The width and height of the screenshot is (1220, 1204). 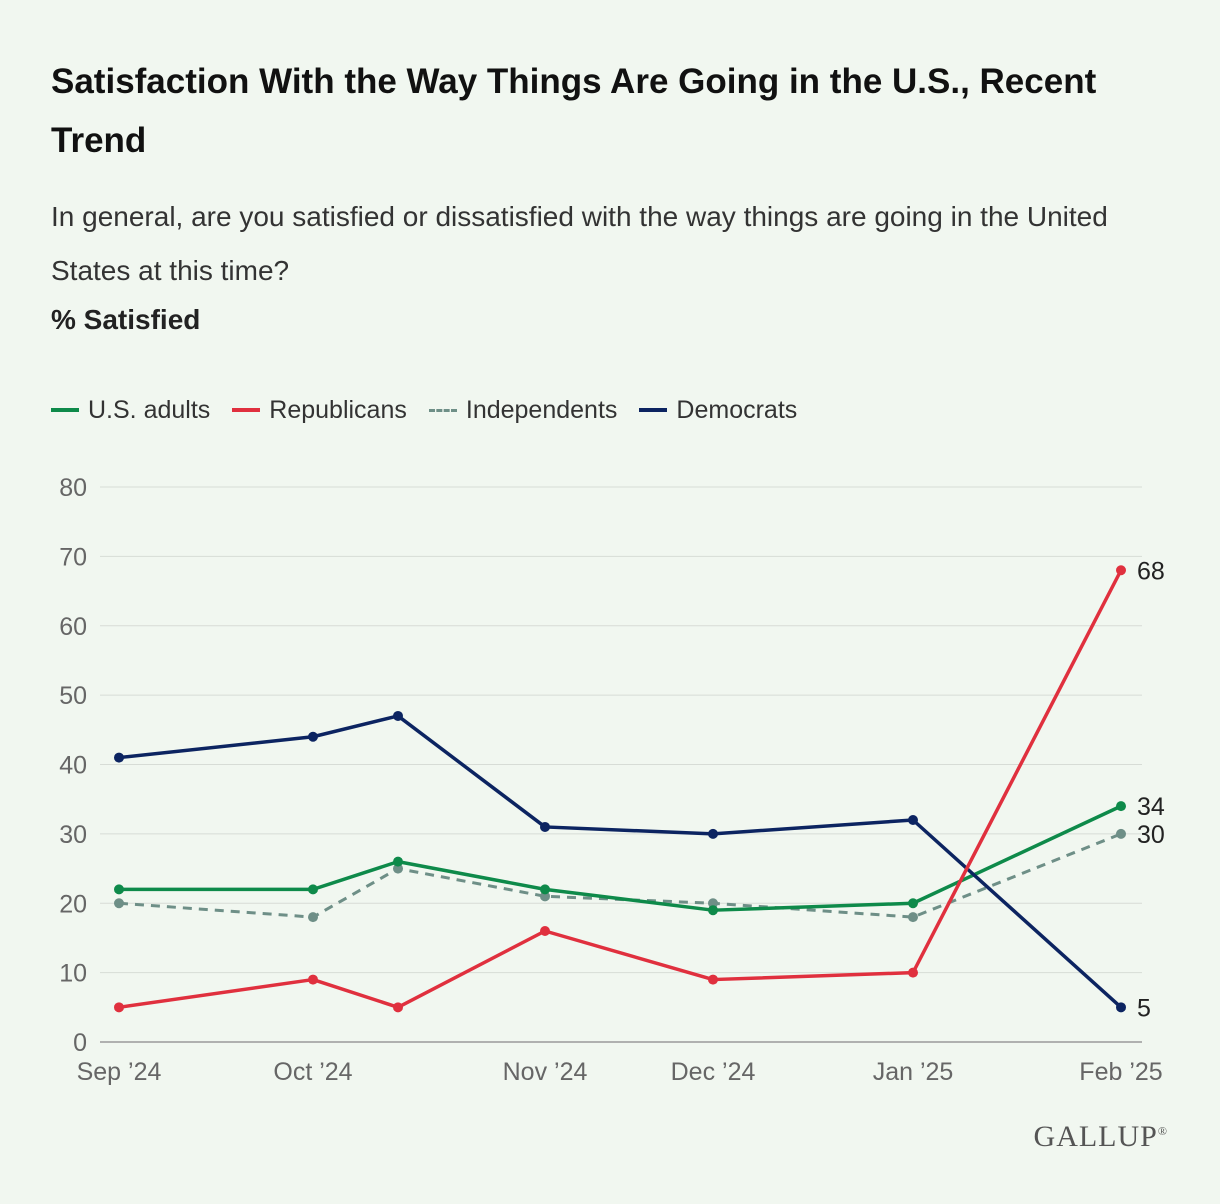 What do you see at coordinates (80, 1043) in the screenshot?
I see `y-tick-label: 0` at bounding box center [80, 1043].